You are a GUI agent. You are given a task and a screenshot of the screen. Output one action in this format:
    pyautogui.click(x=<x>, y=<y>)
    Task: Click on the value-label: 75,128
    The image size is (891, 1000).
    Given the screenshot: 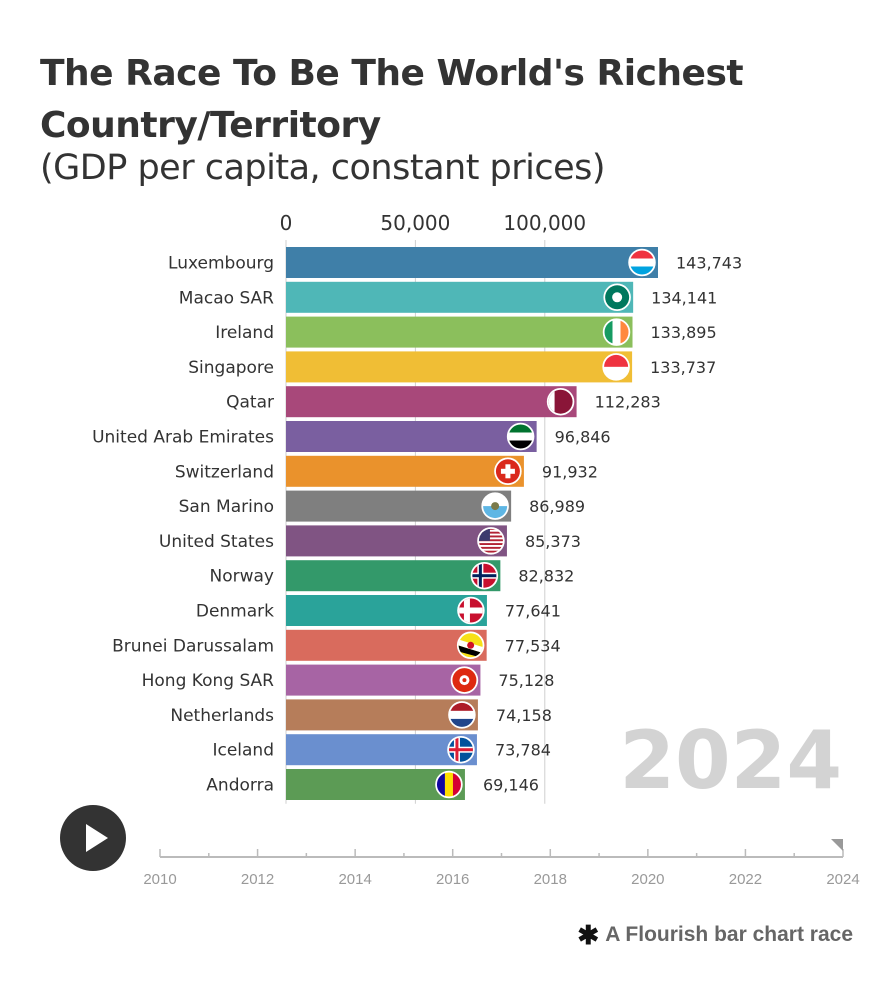 What is the action you would take?
    pyautogui.click(x=526, y=680)
    